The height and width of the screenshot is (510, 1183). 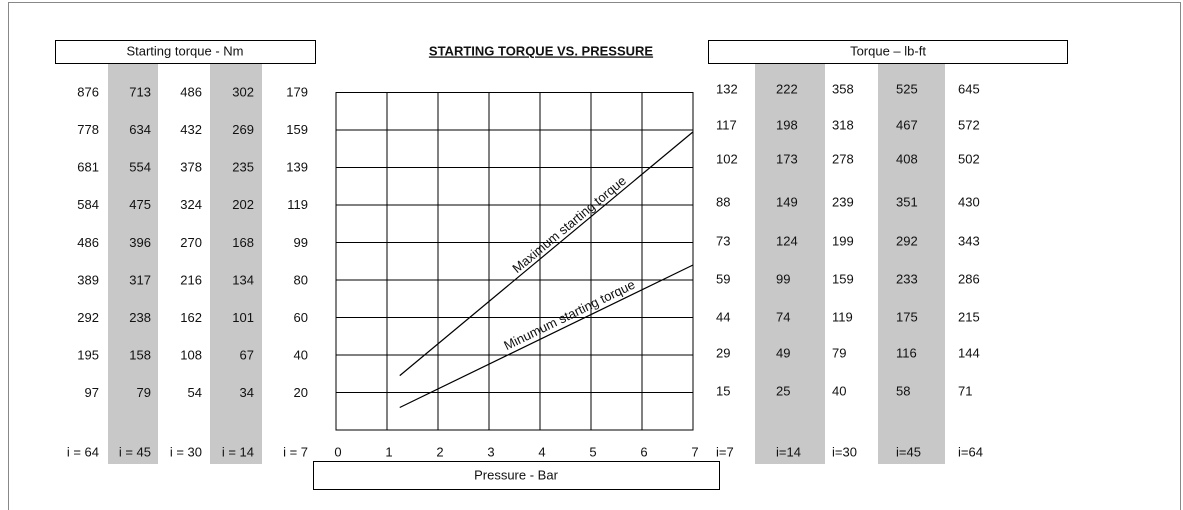 I want to click on cell: 502, so click(x=969, y=158).